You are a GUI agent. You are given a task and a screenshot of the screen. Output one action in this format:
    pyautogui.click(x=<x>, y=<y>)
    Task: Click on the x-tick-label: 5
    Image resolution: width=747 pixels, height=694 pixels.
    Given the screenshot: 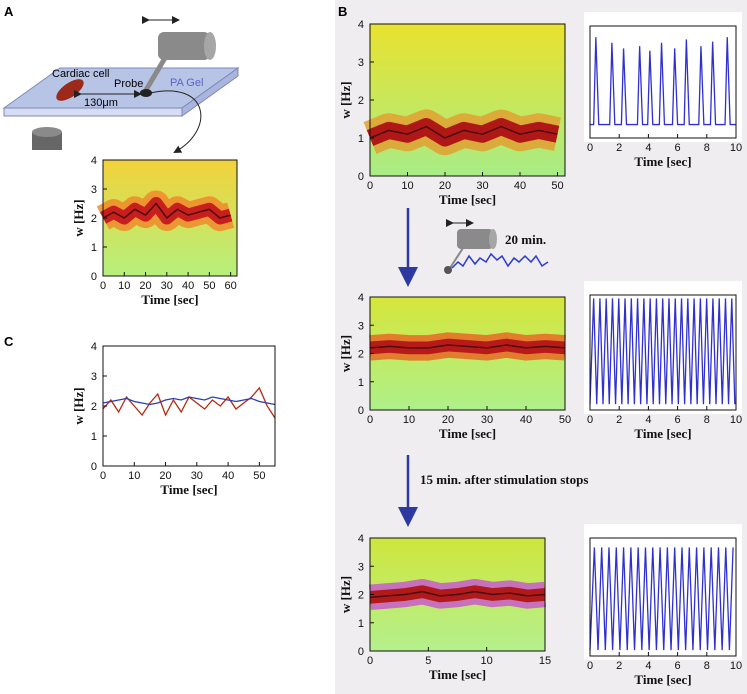 What is the action you would take?
    pyautogui.click(x=428, y=661)
    